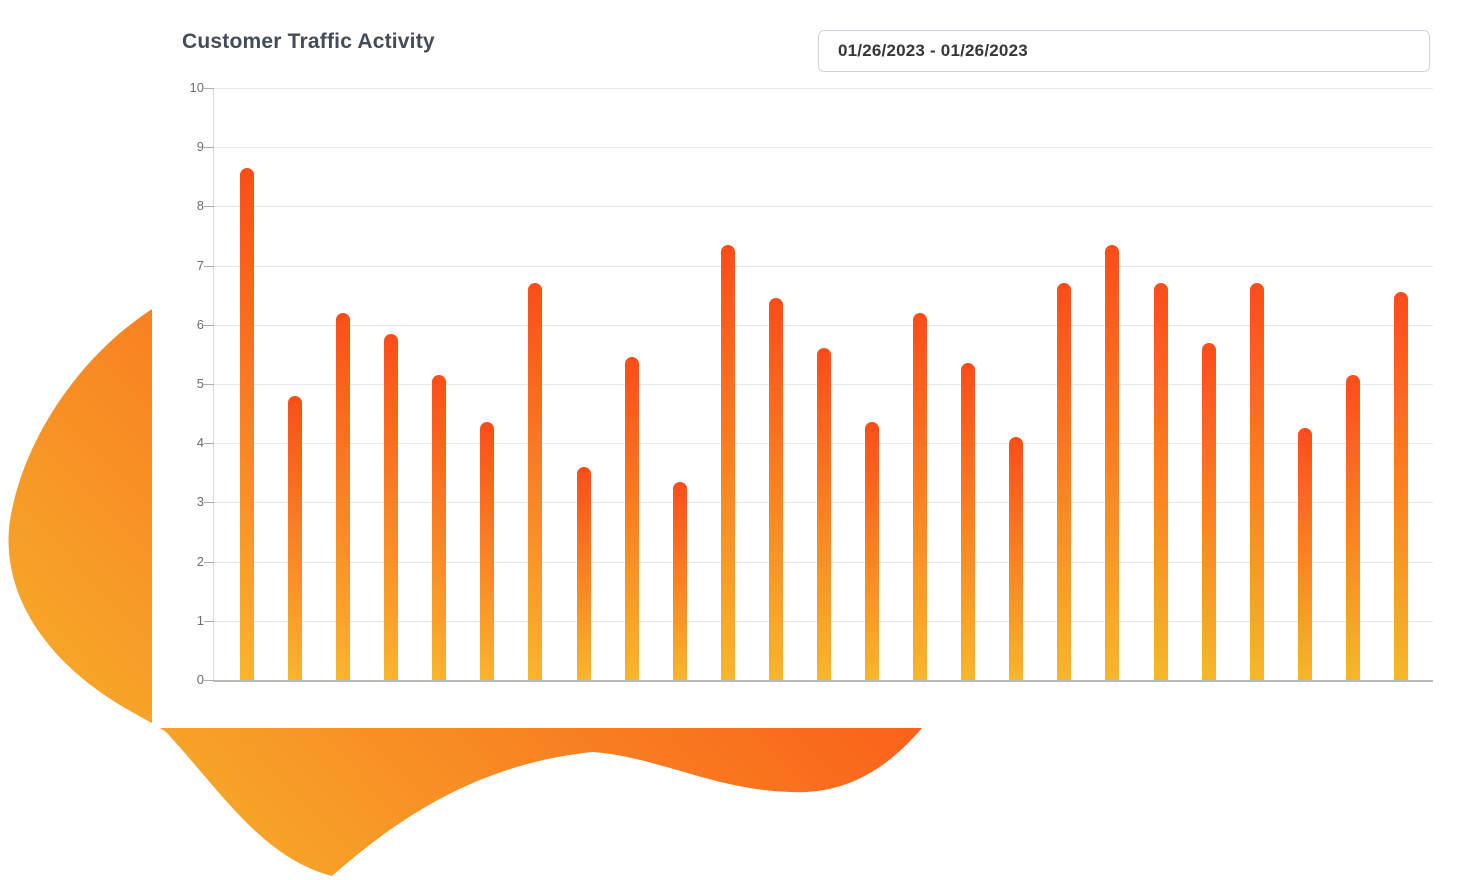 This screenshot has width=1460, height=880. I want to click on chart-title: Customer Traffic Activity, so click(308, 41).